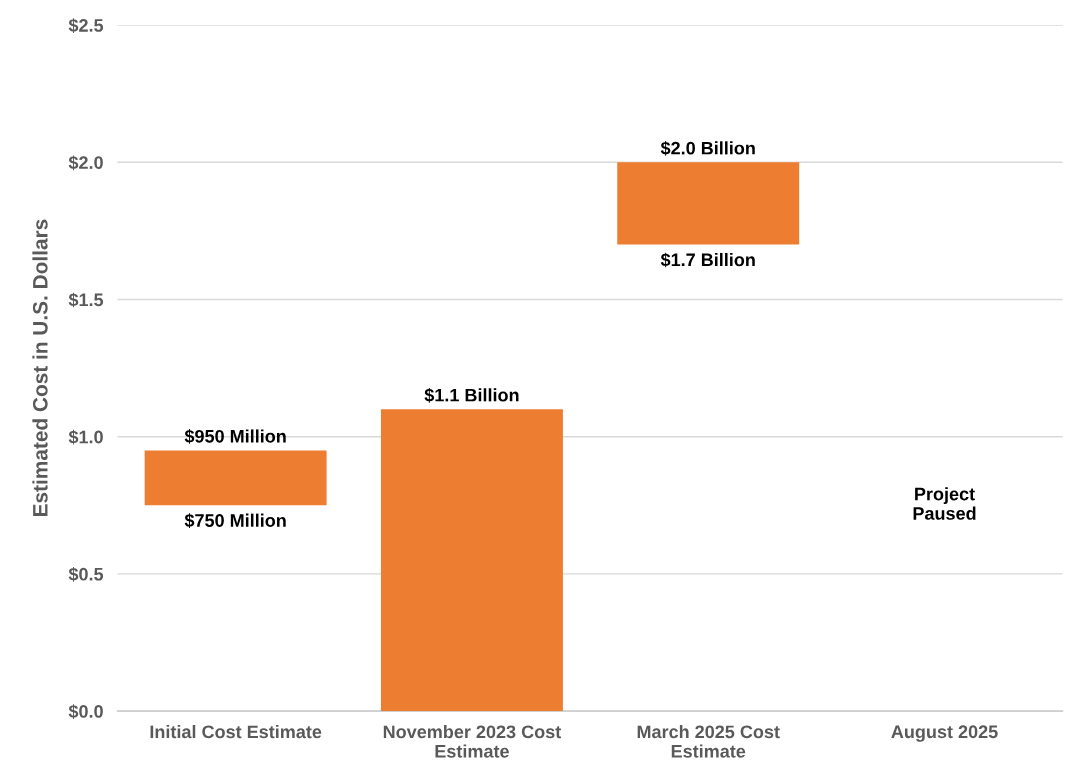  I want to click on x-tick-label: November 2023 Cost Estimate, so click(472, 741).